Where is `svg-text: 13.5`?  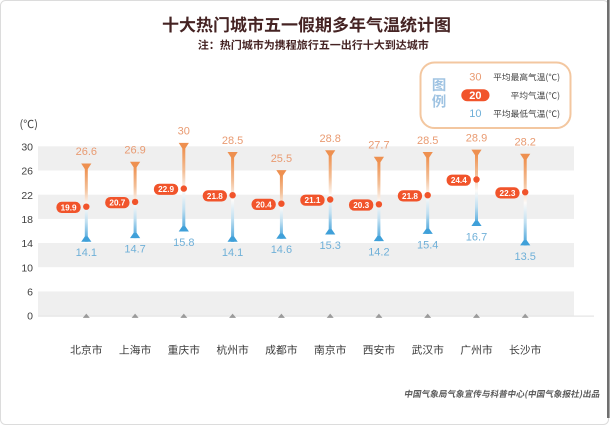 svg-text: 13.5 is located at coordinates (524, 257).